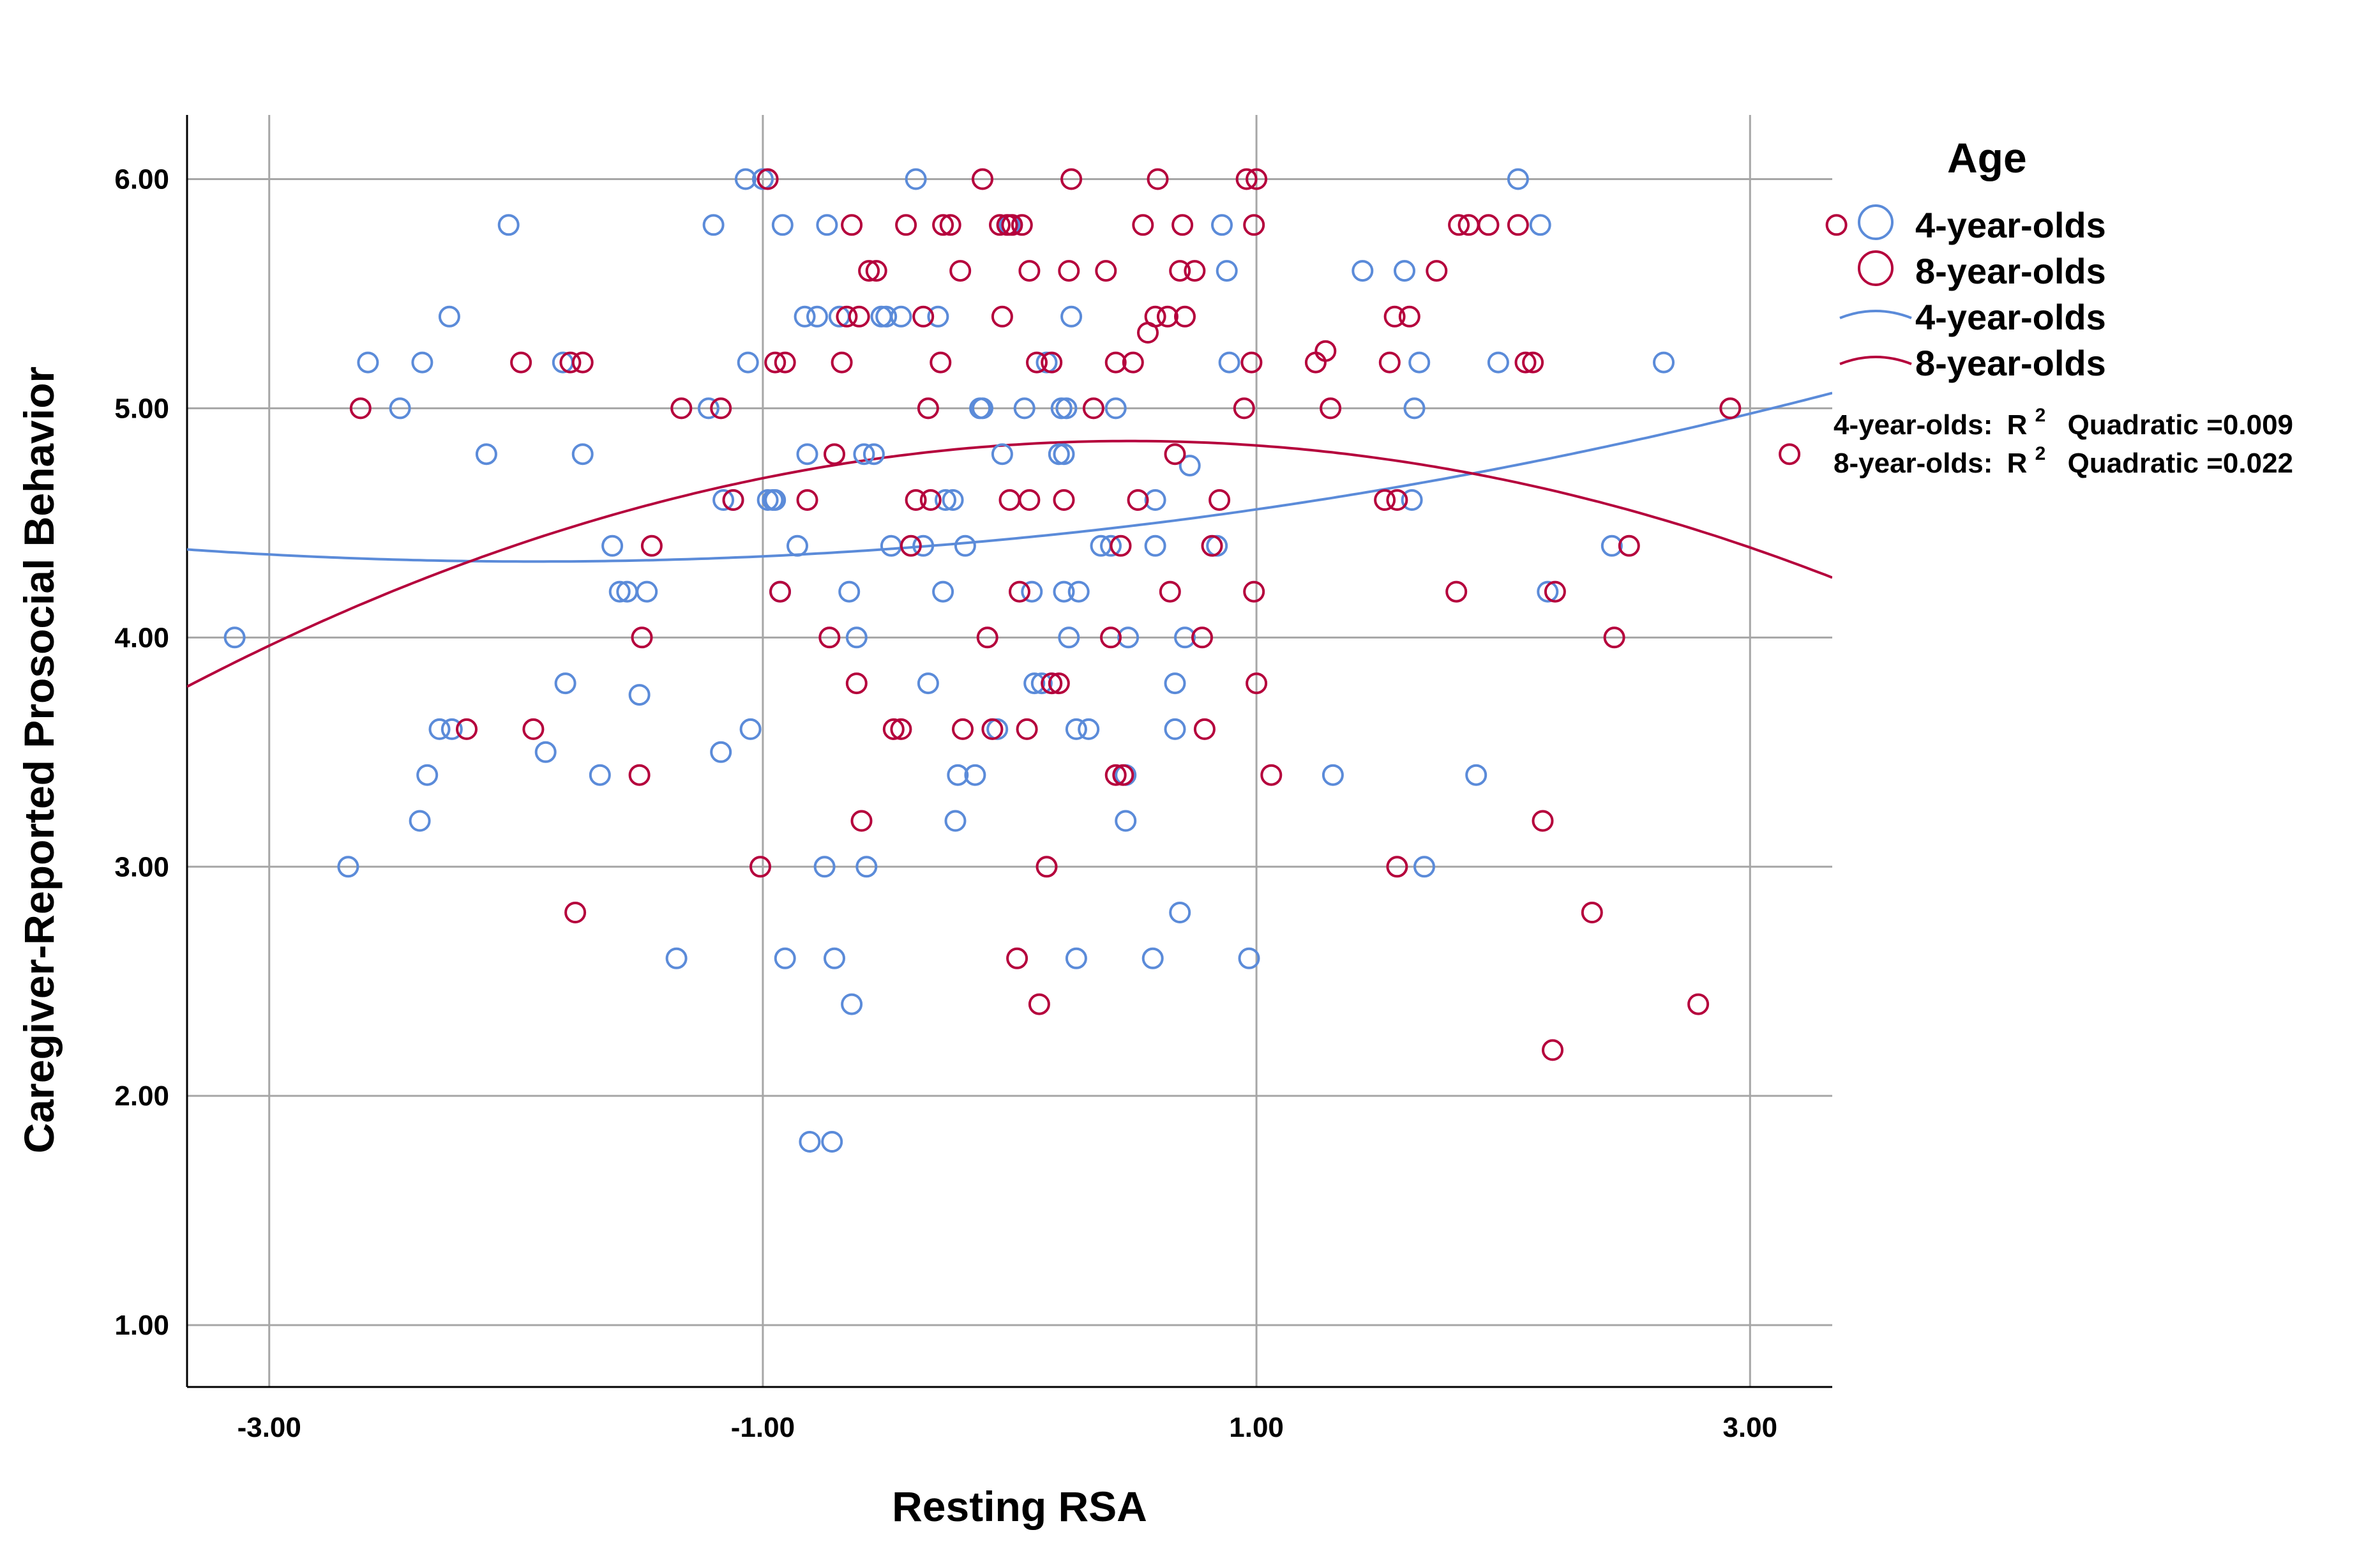 The width and height of the screenshot is (2380, 1553). I want to click on x-tick-label: -3.00, so click(269, 1427).